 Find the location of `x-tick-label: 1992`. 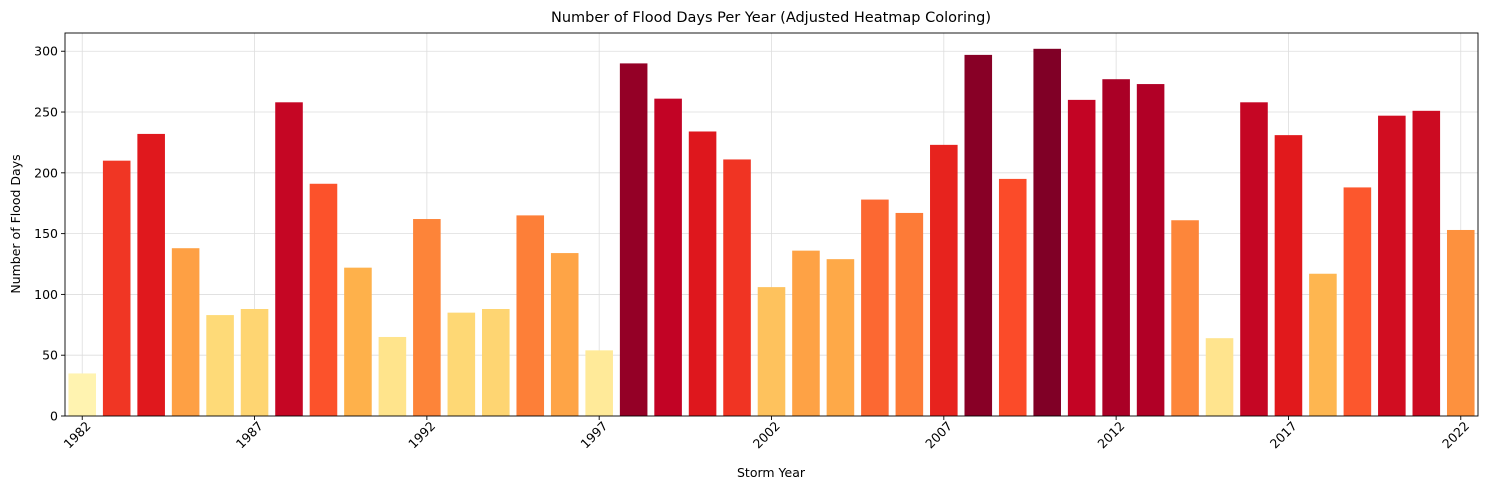

x-tick-label: 1992 is located at coordinates (421, 434).